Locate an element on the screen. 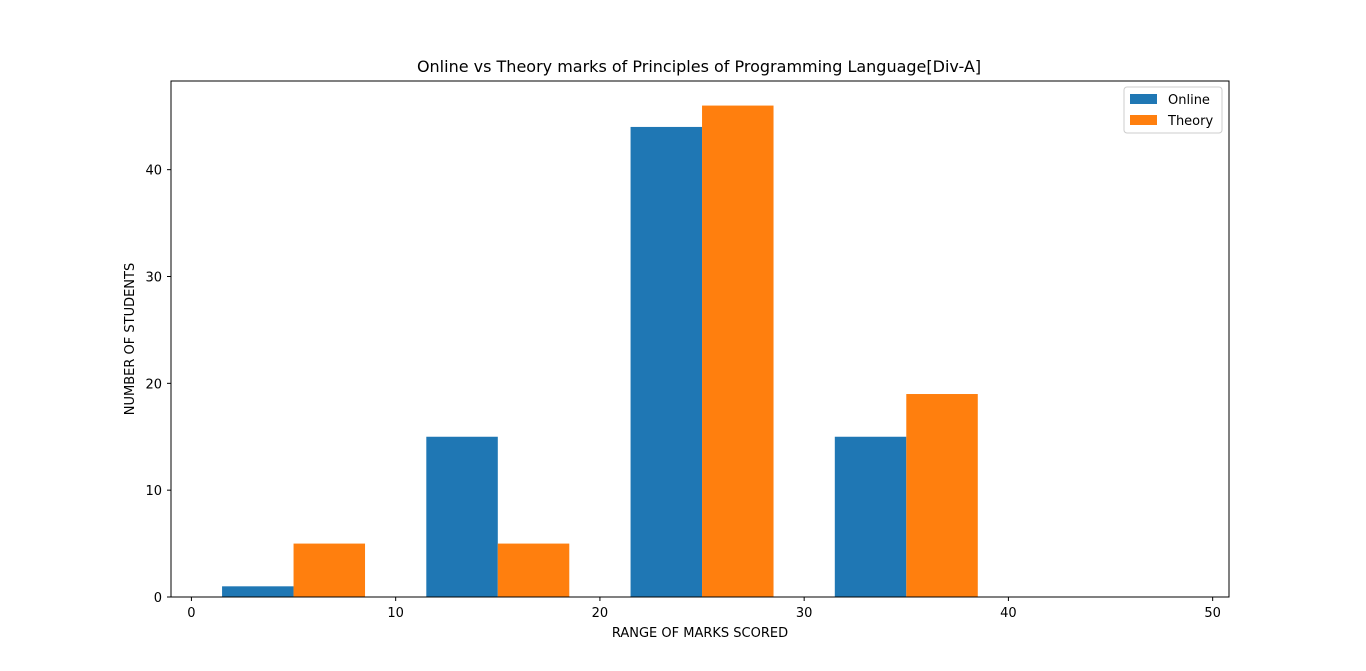 The width and height of the screenshot is (1366, 671). x-tick-label: 40 is located at coordinates (1008, 613).